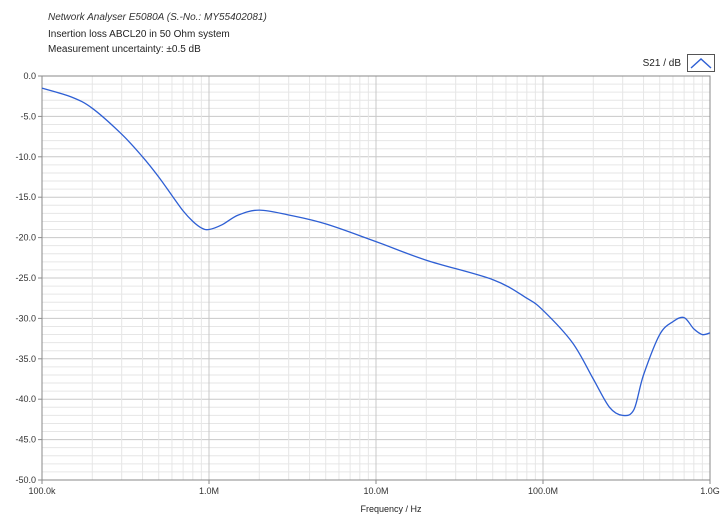 The image size is (721, 518). Describe the element at coordinates (139, 34) in the screenshot. I see `chart-title: Insertion loss ABCL20 in 50 Ohm system` at that location.